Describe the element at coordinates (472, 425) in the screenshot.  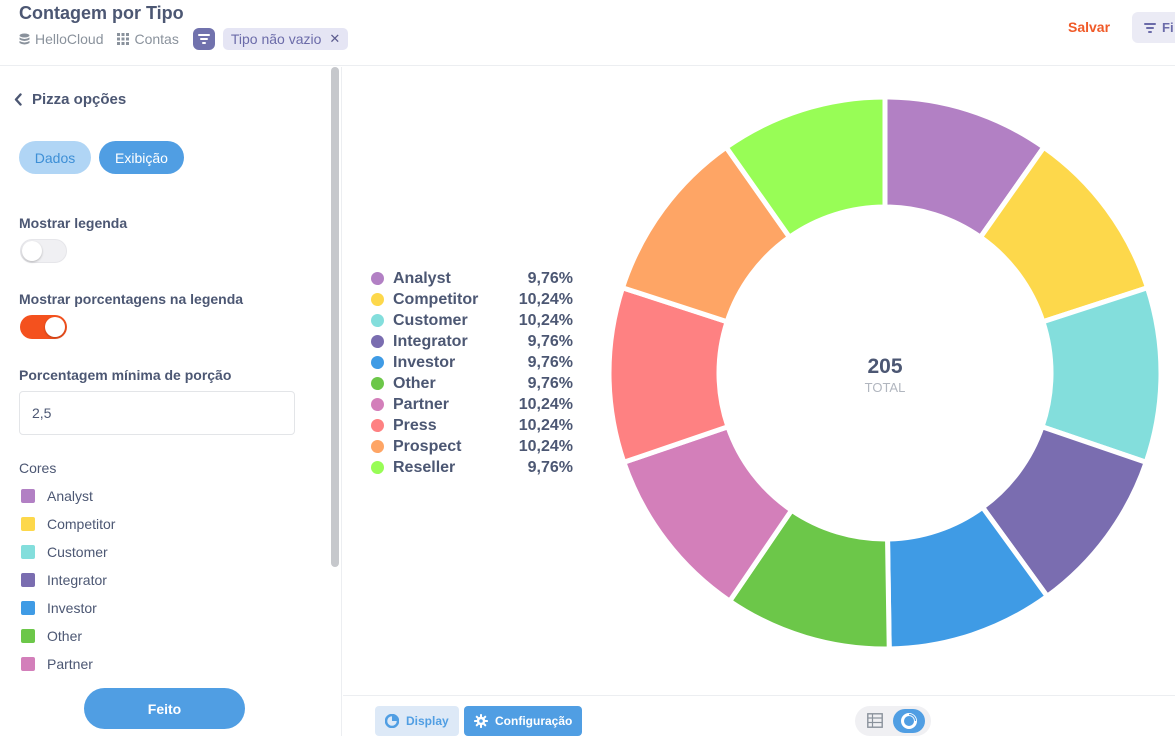
I see `legend-item: Press 10,24%` at that location.